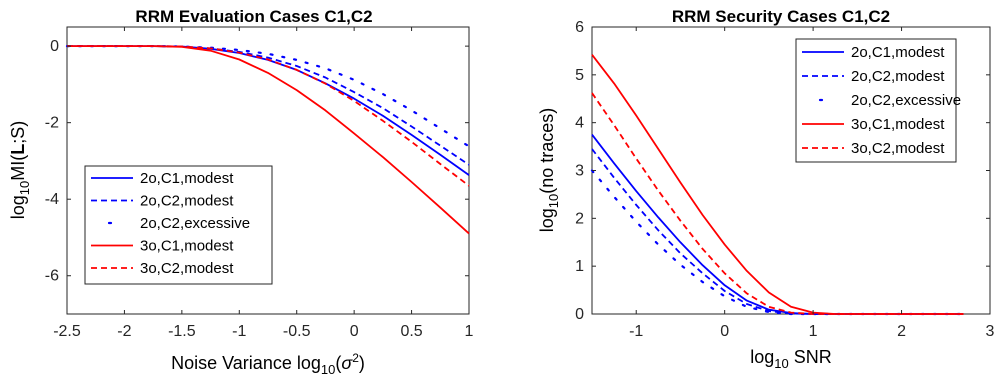  What do you see at coordinates (411, 331) in the screenshot?
I see `x-tick-label: 0.5` at bounding box center [411, 331].